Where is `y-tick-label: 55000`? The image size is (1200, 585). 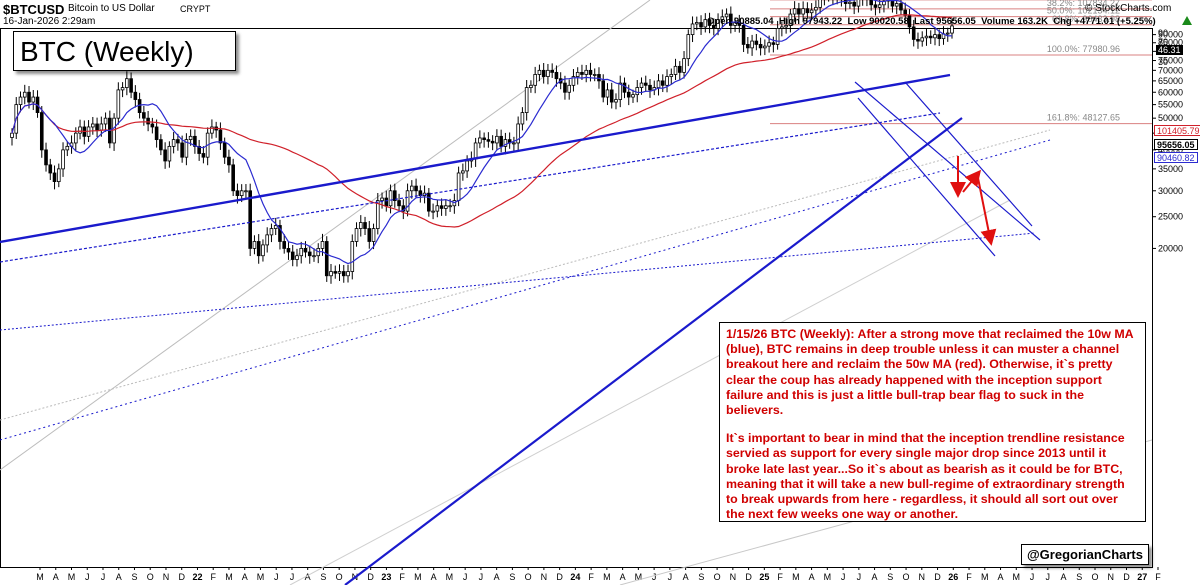 y-tick-label: 55000 is located at coordinates (1170, 105).